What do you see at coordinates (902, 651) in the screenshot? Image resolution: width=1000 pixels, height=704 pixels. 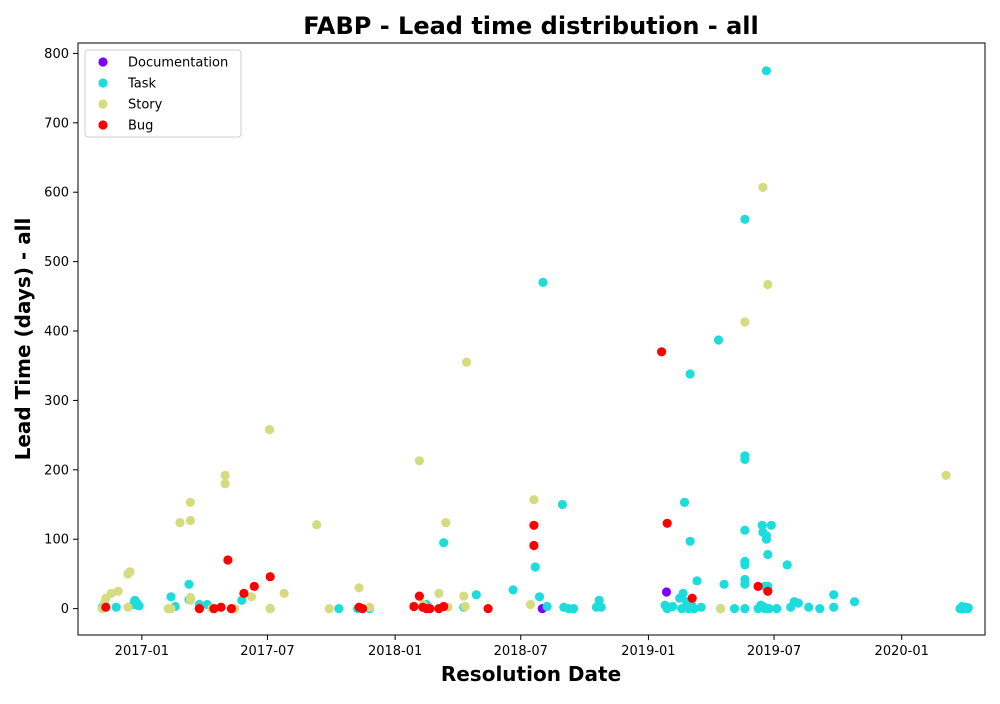 I see `x-tick-label: 2020-01` at bounding box center [902, 651].